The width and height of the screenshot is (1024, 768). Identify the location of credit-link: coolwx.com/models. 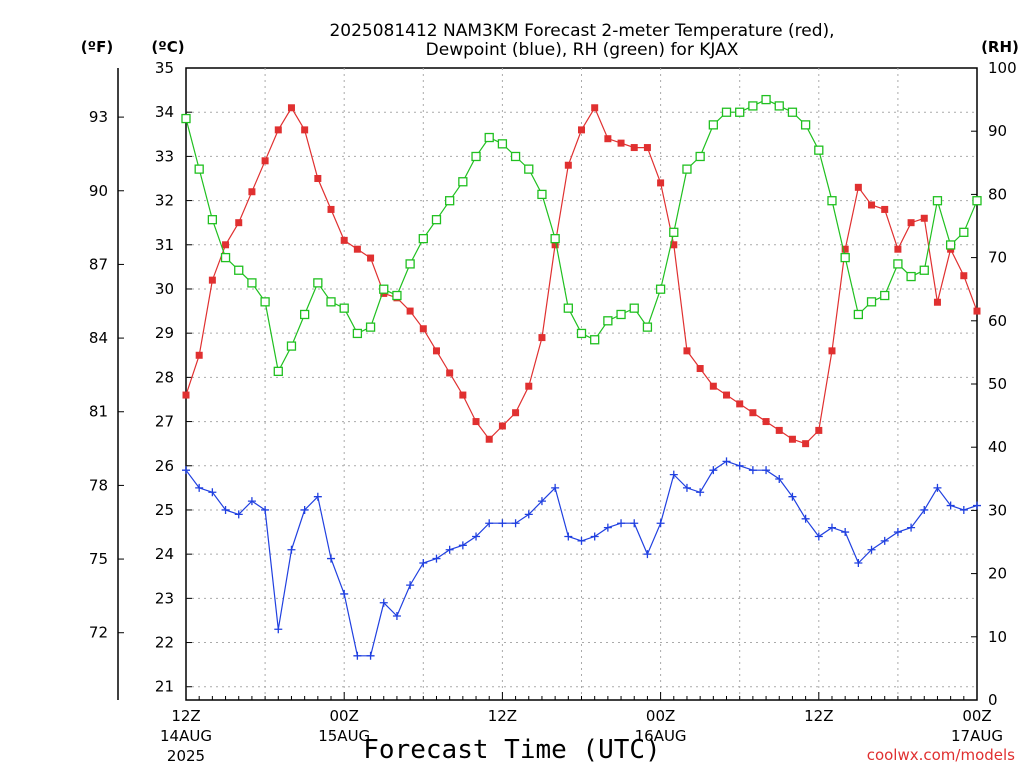
(941, 755).